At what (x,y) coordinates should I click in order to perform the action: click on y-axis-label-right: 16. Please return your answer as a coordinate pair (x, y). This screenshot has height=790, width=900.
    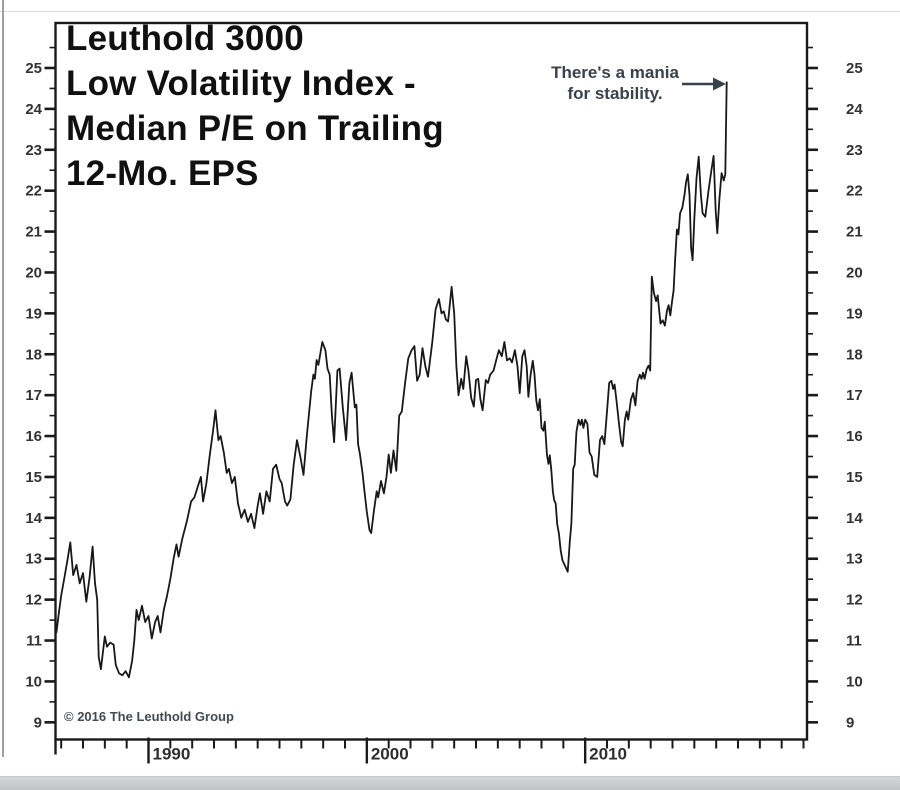
    Looking at the image, I should click on (854, 436).